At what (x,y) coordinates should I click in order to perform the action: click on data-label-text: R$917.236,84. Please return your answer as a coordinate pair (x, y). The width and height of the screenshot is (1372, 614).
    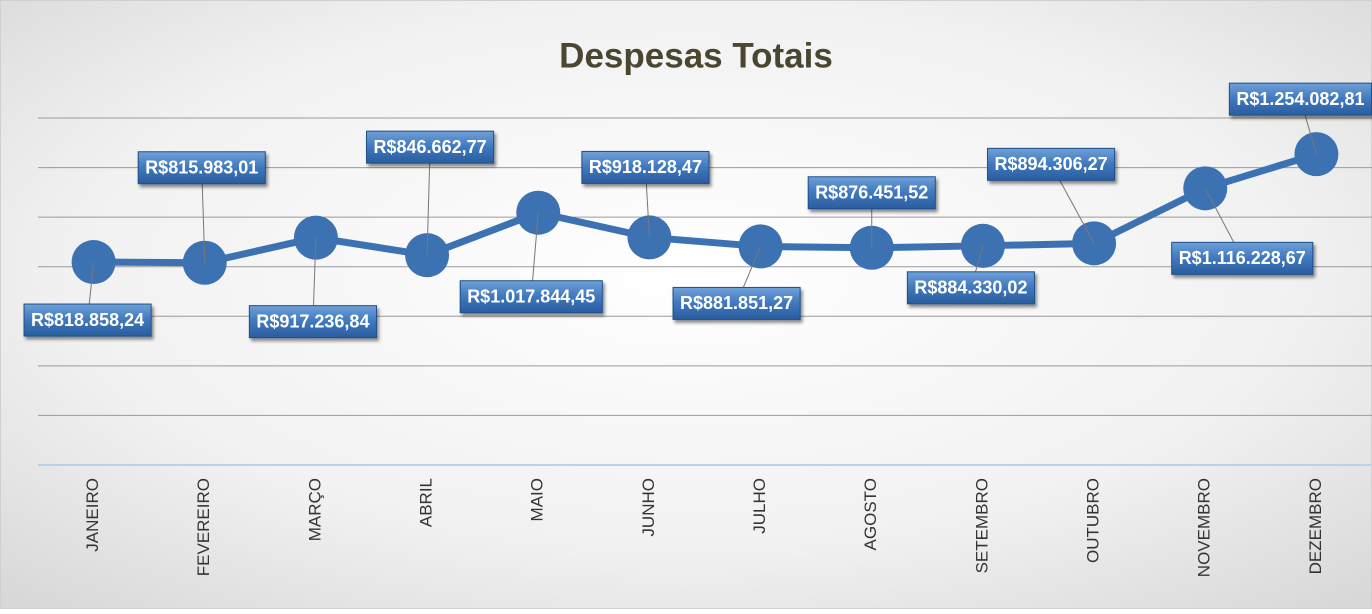
    Looking at the image, I should click on (312, 321).